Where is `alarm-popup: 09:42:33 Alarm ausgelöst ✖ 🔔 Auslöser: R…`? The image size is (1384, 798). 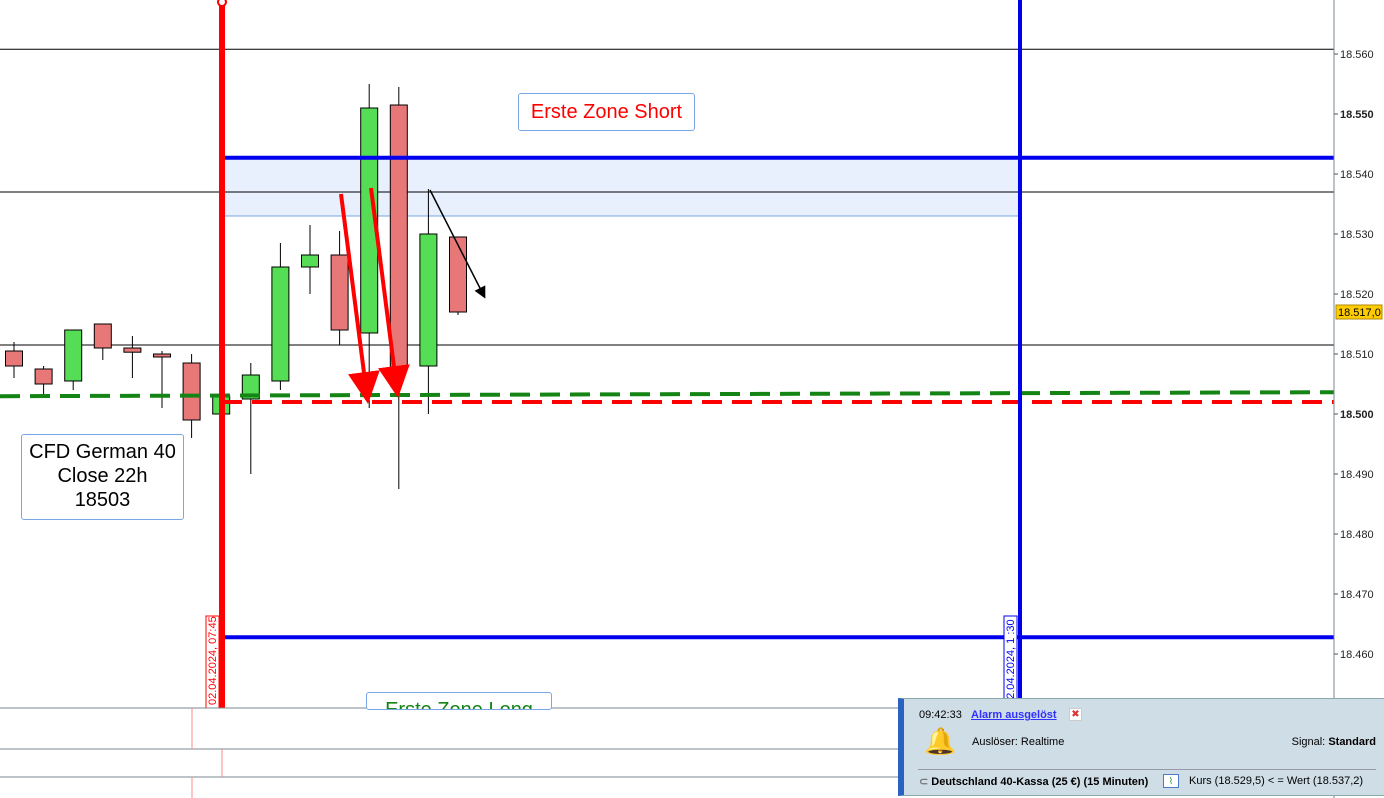
alarm-popup: 09:42:33 Alarm ausgelöst ✖ 🔔 Auslöser: R… is located at coordinates (1141, 747).